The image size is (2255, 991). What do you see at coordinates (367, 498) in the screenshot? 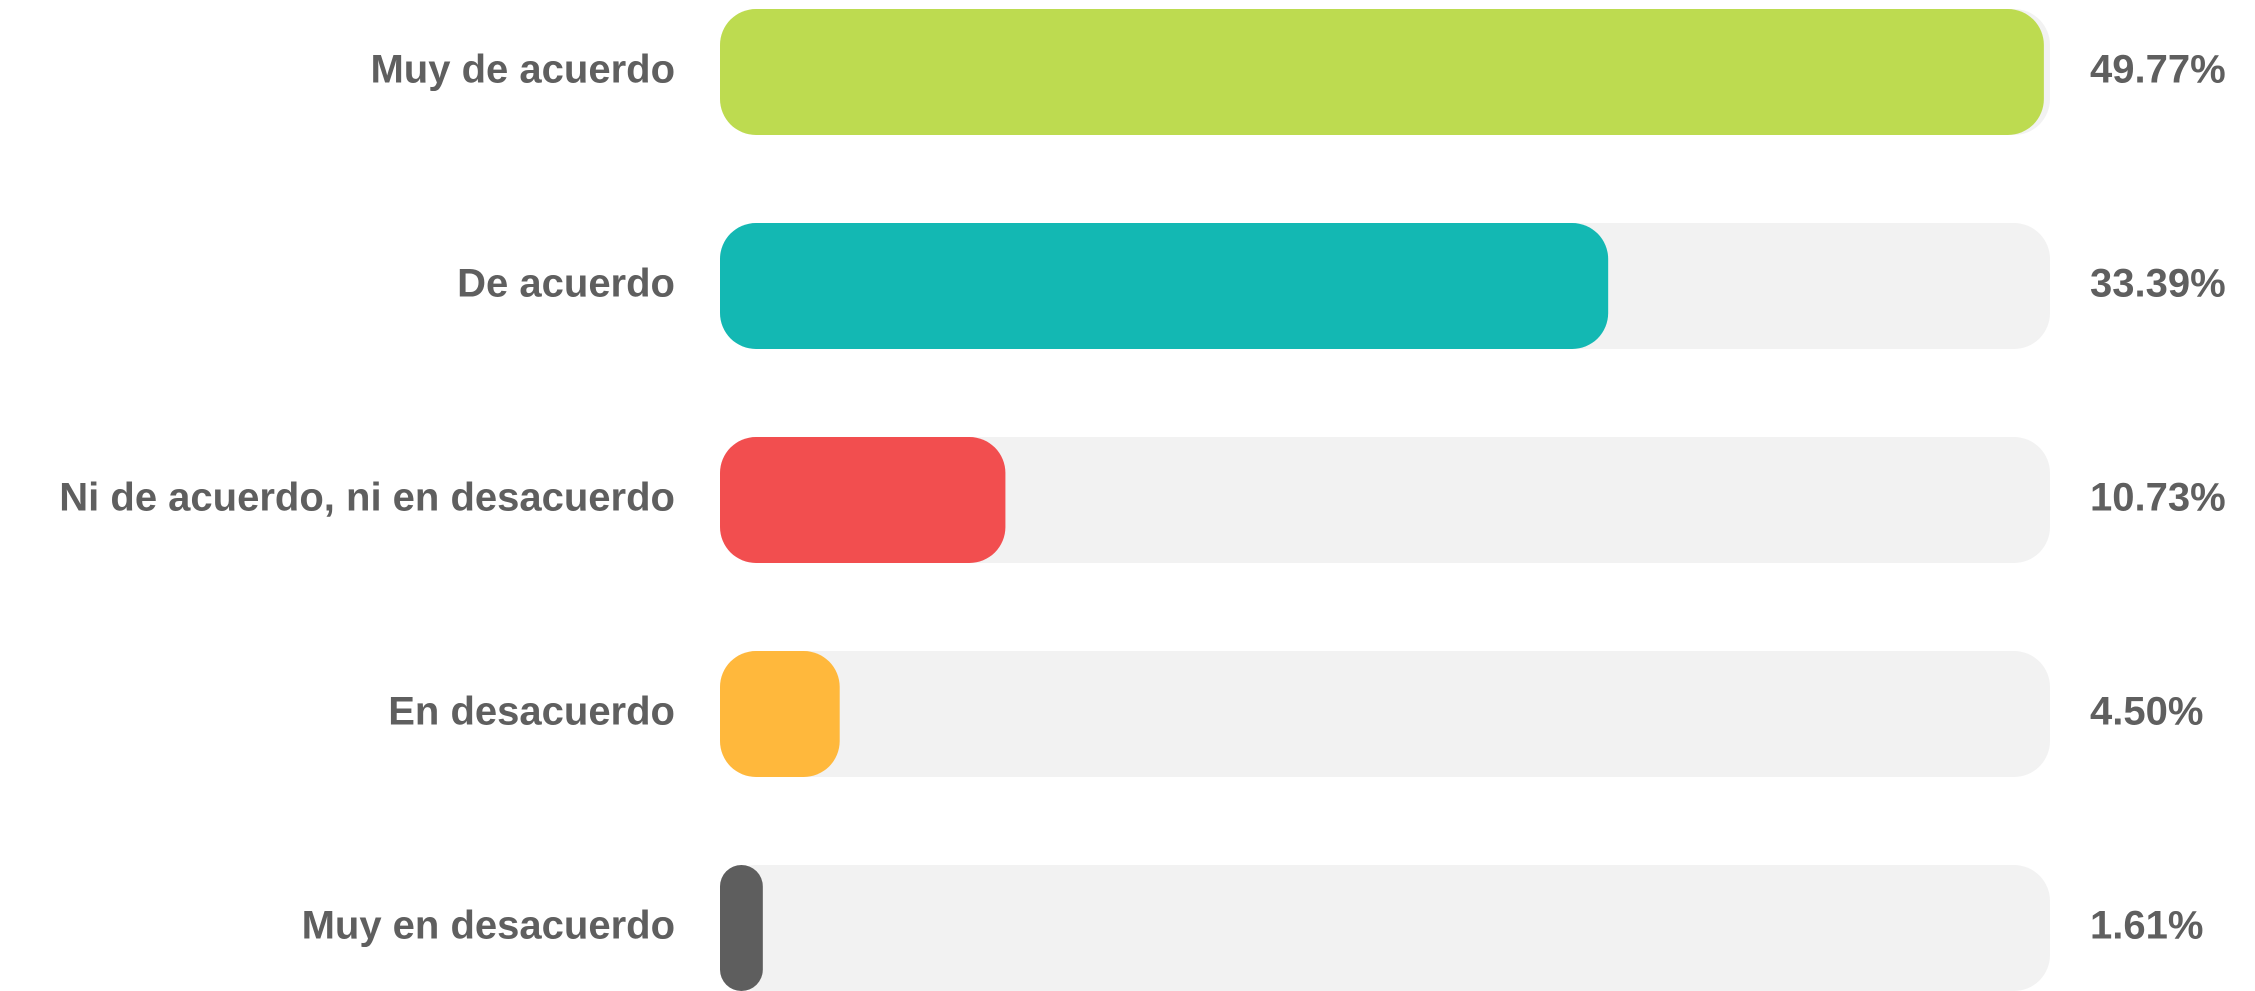
I see `category-label: Ni de acuerdo, ni en desacuerdo` at bounding box center [367, 498].